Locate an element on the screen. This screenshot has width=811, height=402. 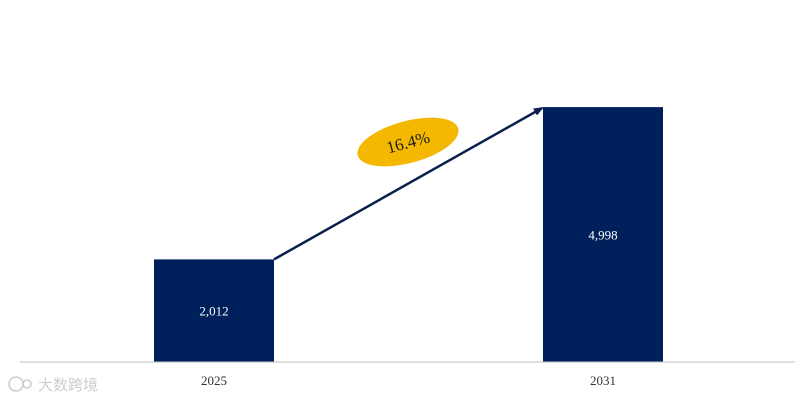
cagr-badge: 16.4% is located at coordinates (408, 142).